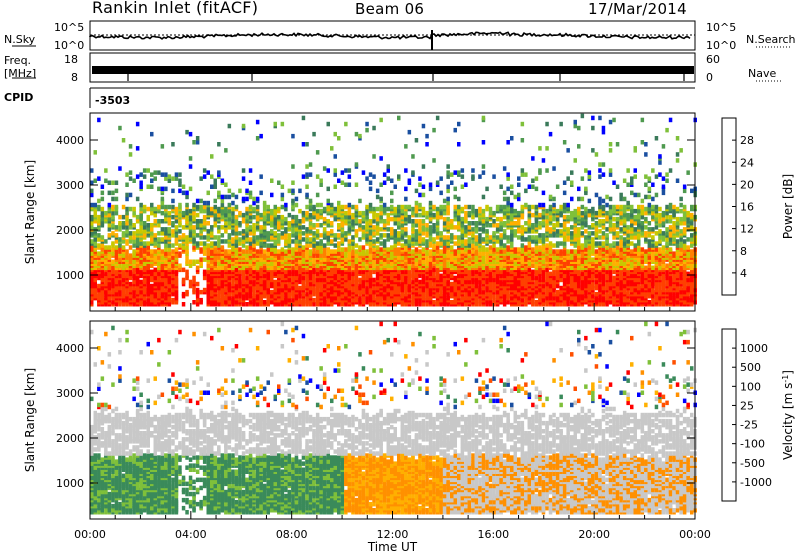 The width and height of the screenshot is (800, 554). I want to click on noise-line, so click(390, 35).